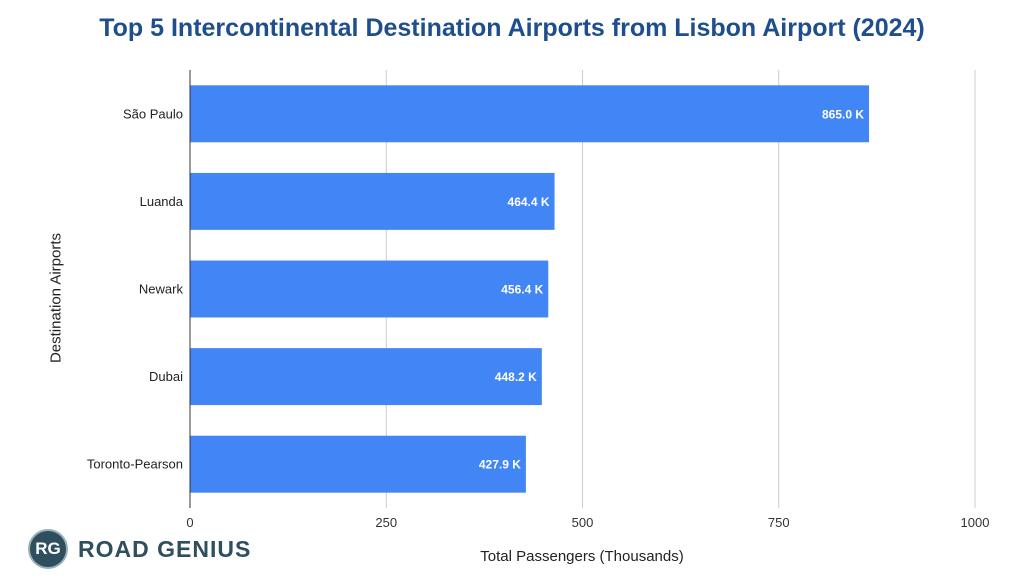 The width and height of the screenshot is (1024, 582). Describe the element at coordinates (166, 376) in the screenshot. I see `y-tick-label: Dubai` at that location.